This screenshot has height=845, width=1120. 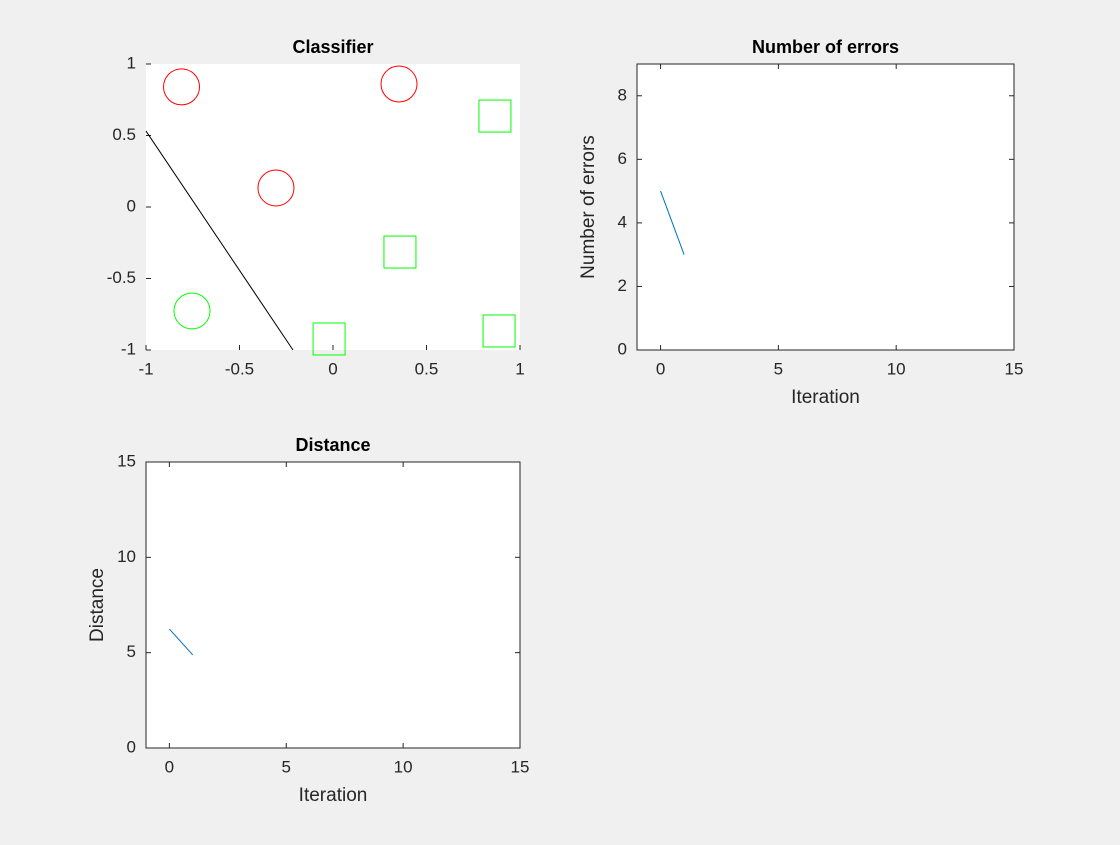 What do you see at coordinates (126, 556) in the screenshot?
I see `y-tick-label: 10` at bounding box center [126, 556].